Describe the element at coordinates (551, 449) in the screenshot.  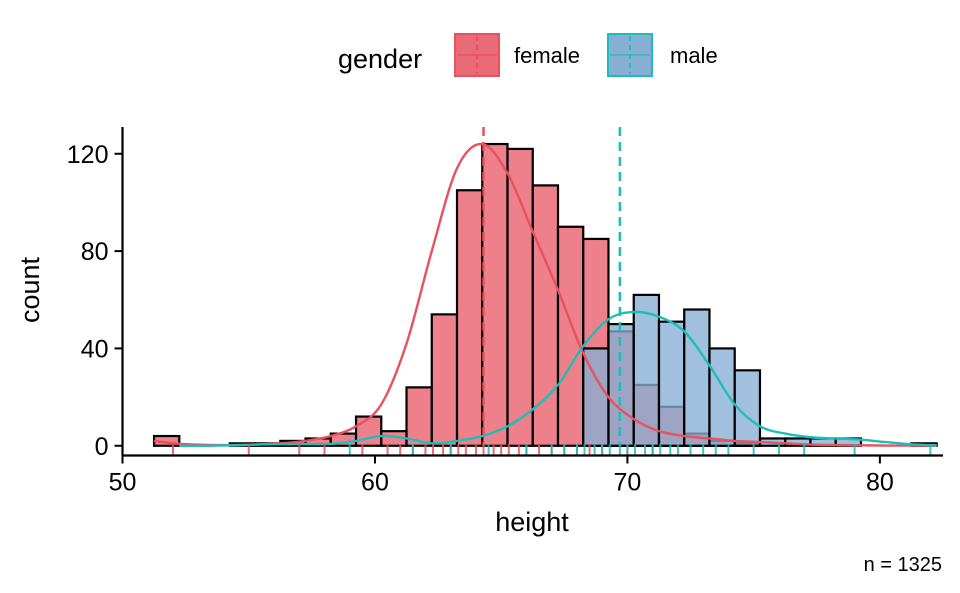
I see `rug-marks` at that location.